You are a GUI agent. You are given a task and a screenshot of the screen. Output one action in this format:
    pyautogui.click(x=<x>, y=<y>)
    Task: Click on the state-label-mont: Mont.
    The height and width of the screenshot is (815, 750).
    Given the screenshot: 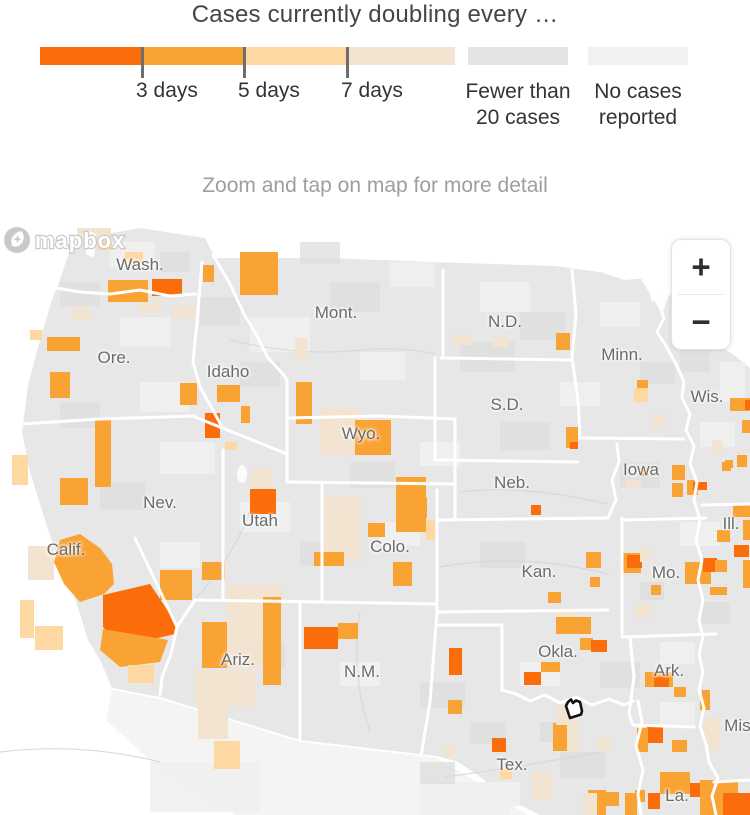 What is the action you would take?
    pyautogui.click(x=336, y=312)
    